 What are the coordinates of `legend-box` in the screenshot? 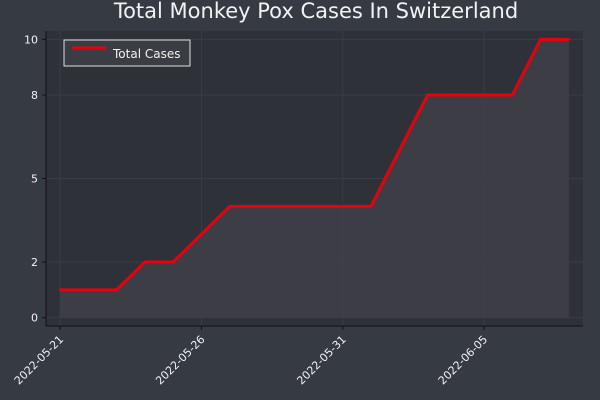 It's located at (127, 53).